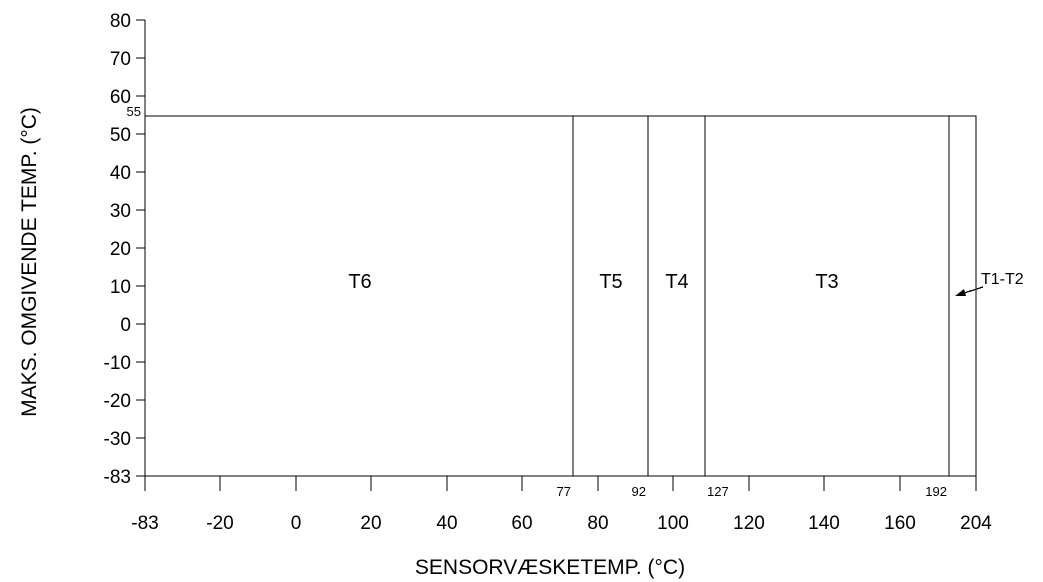 The image size is (1043, 582). Describe the element at coordinates (1002, 279) in the screenshot. I see `annotation-t1-t2: T1-T2` at that location.